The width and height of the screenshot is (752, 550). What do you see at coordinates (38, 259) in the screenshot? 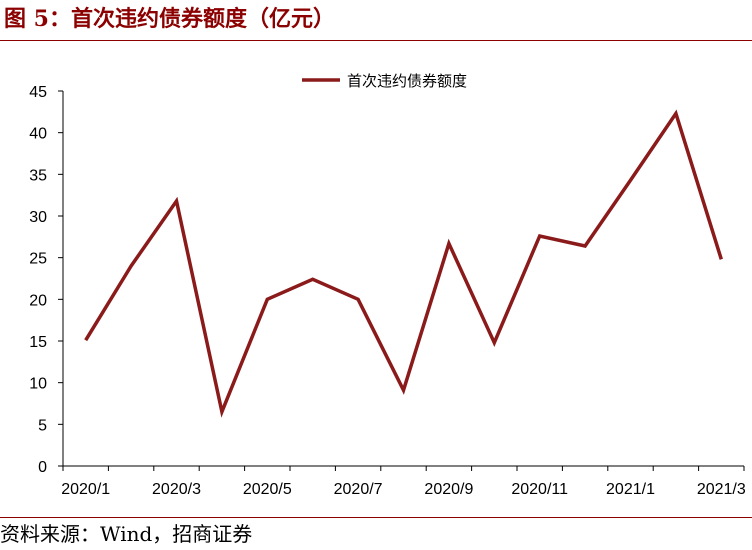
I see `y-tick-label: 25` at bounding box center [38, 259].